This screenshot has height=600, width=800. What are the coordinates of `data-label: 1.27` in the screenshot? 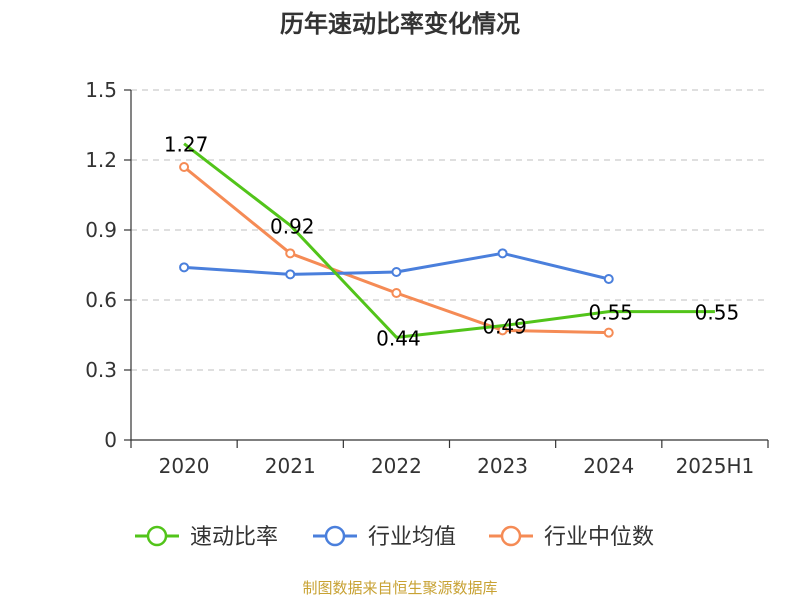 It's located at (186, 145).